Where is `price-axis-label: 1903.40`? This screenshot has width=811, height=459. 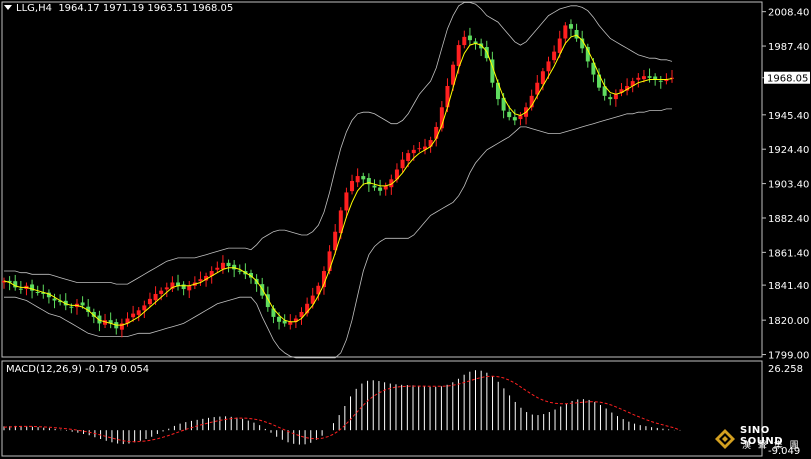
price-axis-label: 1903.40 is located at coordinates (788, 185).